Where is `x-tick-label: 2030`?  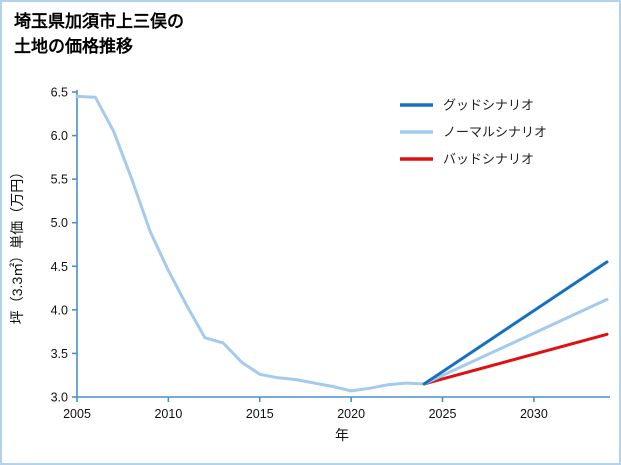 x-tick-label: 2030 is located at coordinates (534, 414).